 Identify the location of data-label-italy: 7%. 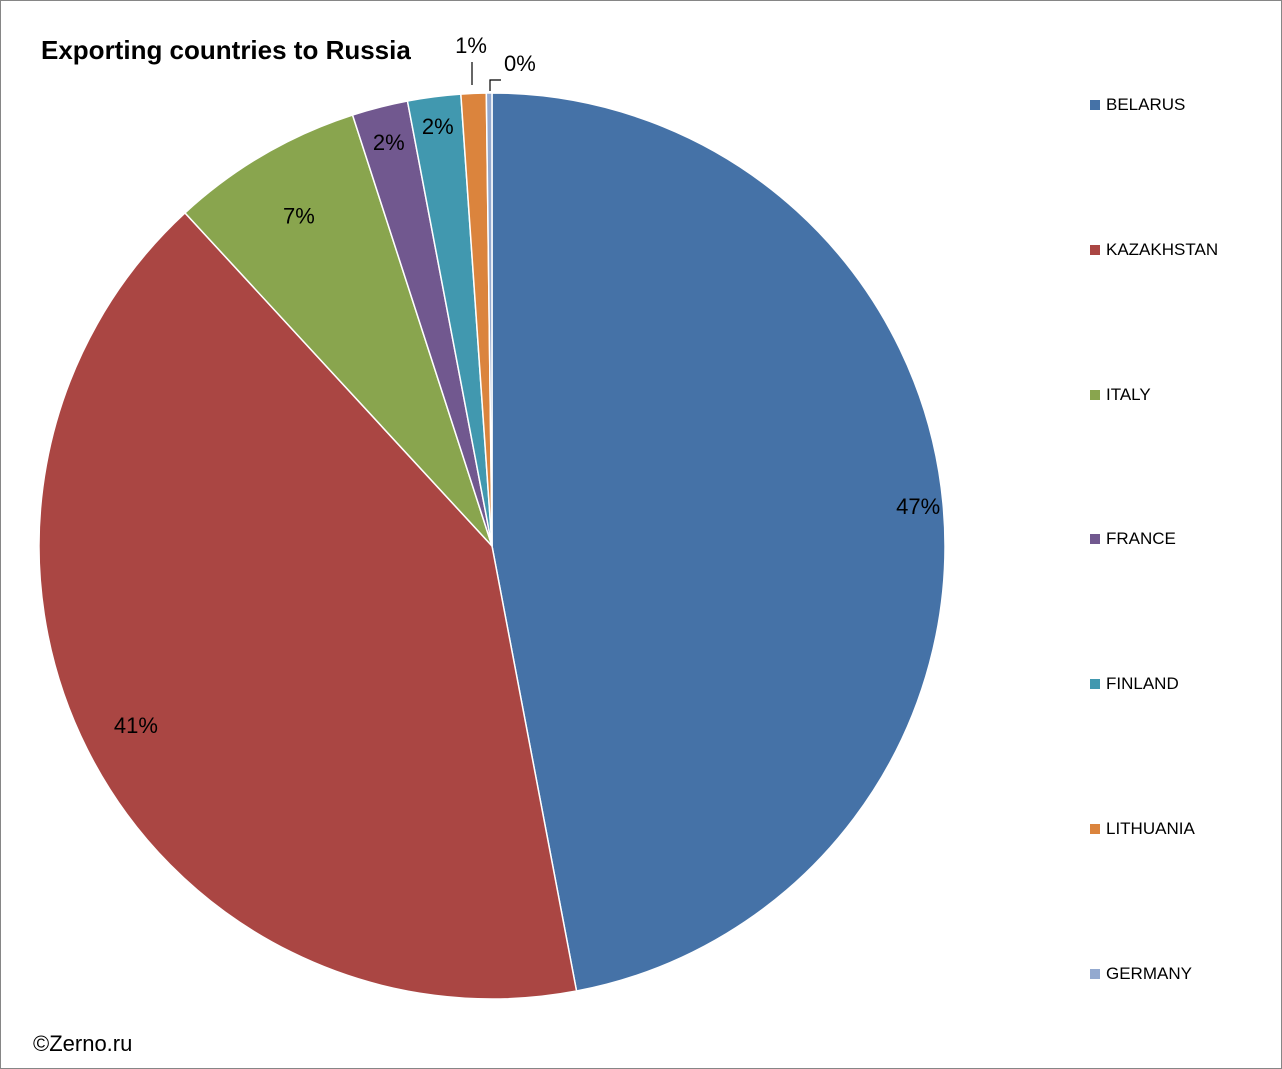
(299, 216).